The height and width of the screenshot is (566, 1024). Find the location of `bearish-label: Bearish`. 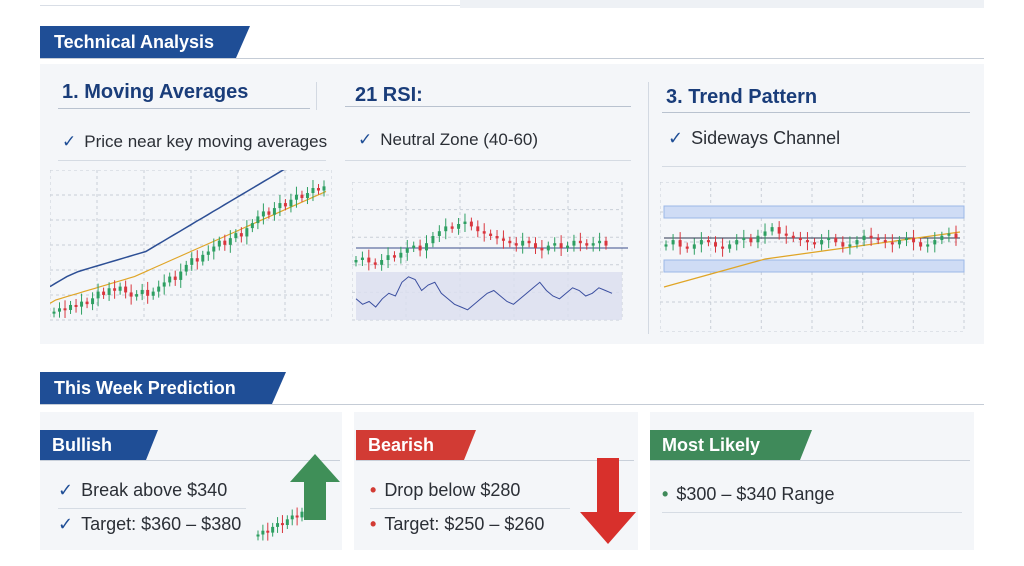

bearish-label: Bearish is located at coordinates (401, 445).